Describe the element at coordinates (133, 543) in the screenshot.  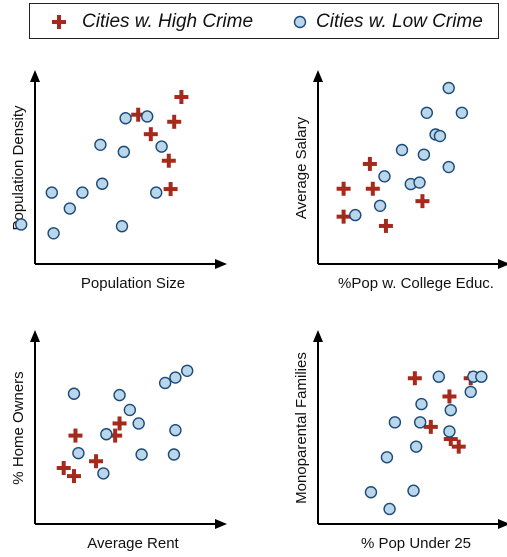
I see `x-axis-label: Average Rent` at that location.